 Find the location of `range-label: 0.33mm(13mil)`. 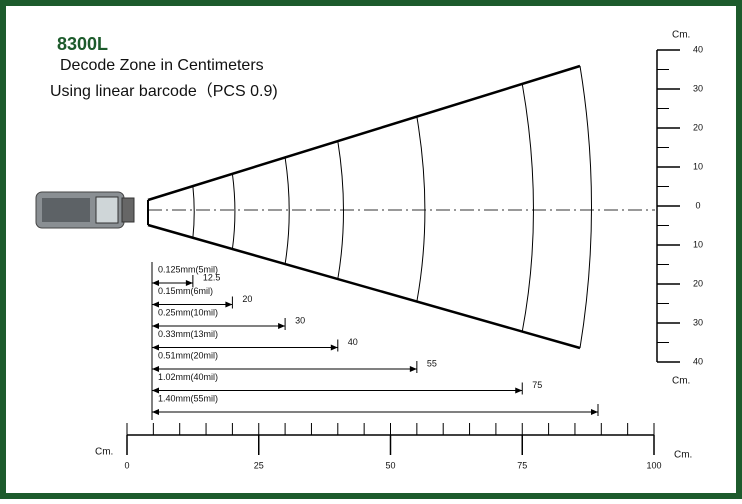

range-label: 0.33mm(13mil) is located at coordinates (188, 334).